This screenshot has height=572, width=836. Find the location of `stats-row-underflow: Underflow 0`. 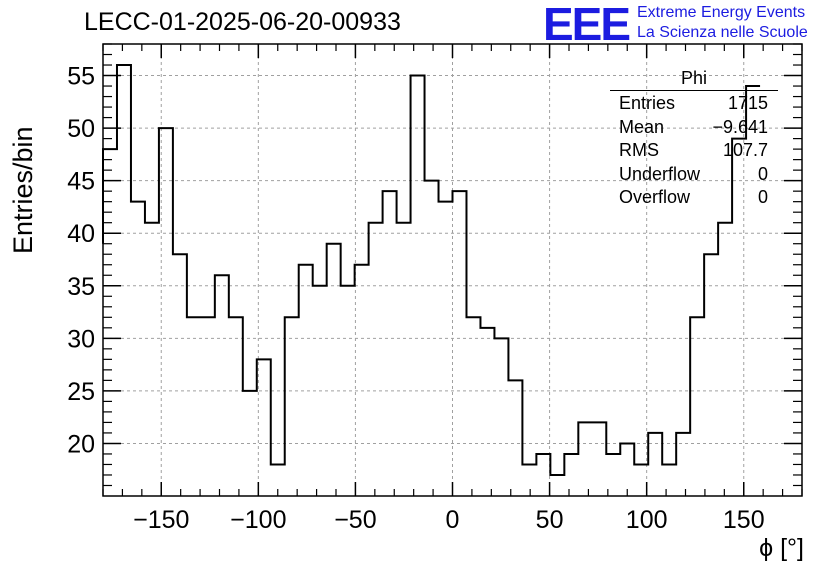

stats-row-underflow: Underflow 0 is located at coordinates (694, 176).